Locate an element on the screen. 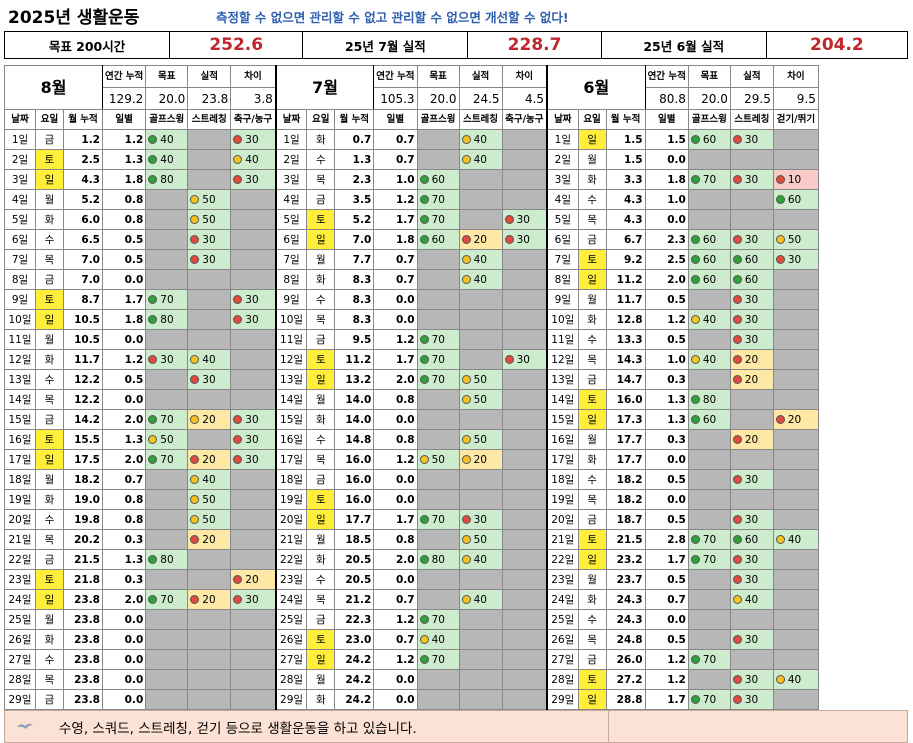 Image resolution: width=913 pixels, height=743 pixels. cumulative-cell: 24.2 is located at coordinates (354, 699).